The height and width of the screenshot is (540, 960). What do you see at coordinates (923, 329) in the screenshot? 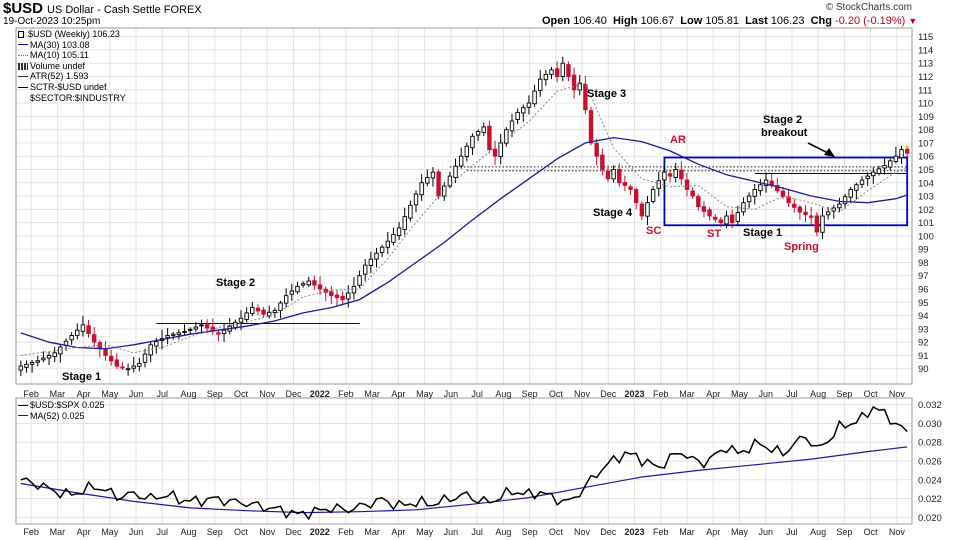
I see `y-tick-label: 93` at bounding box center [923, 329].